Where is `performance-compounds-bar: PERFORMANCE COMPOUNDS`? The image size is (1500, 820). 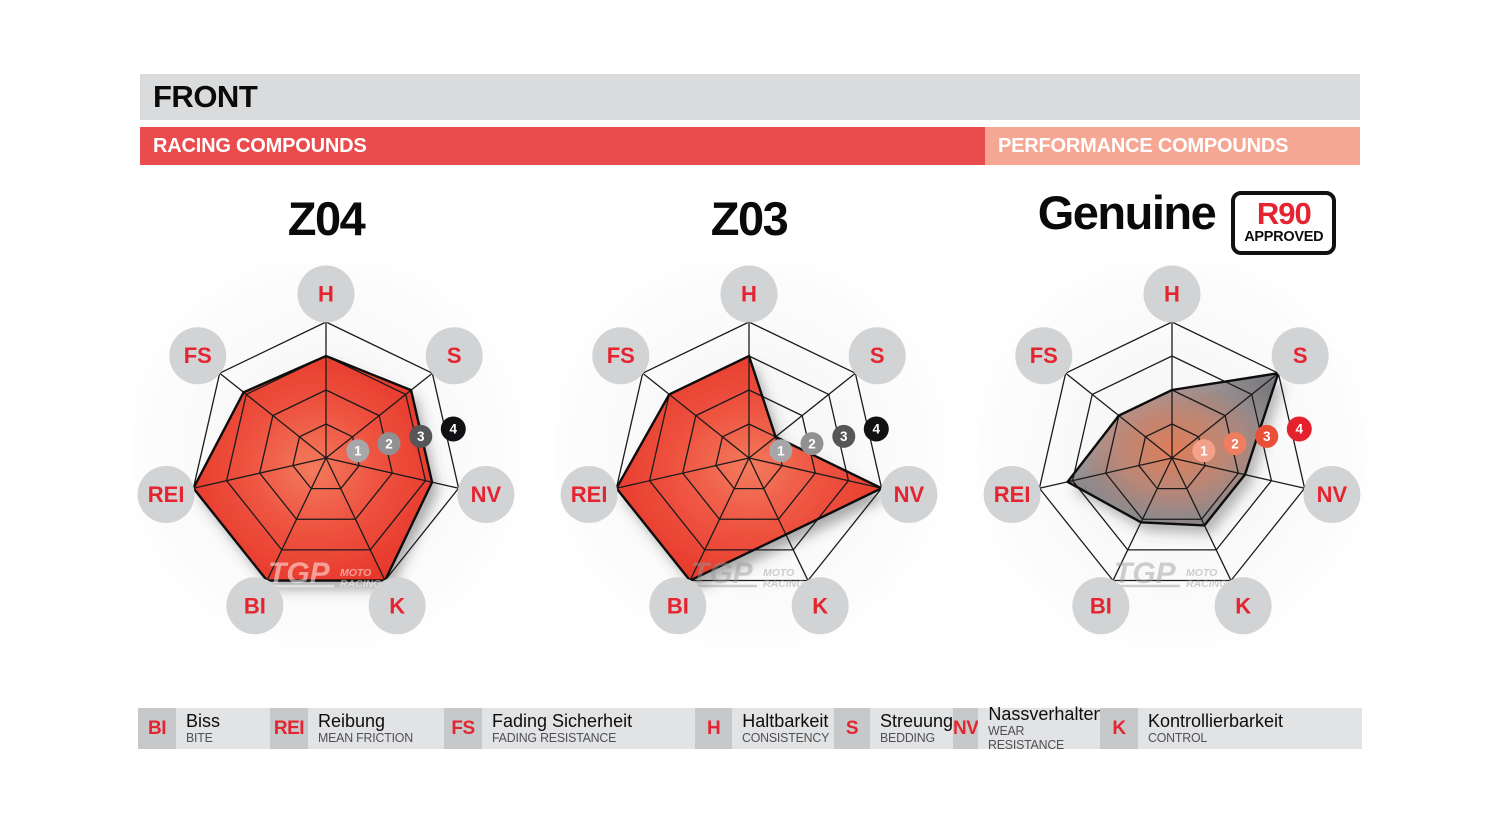
performance-compounds-bar: PERFORMANCE COMPOUNDS is located at coordinates (1172, 146).